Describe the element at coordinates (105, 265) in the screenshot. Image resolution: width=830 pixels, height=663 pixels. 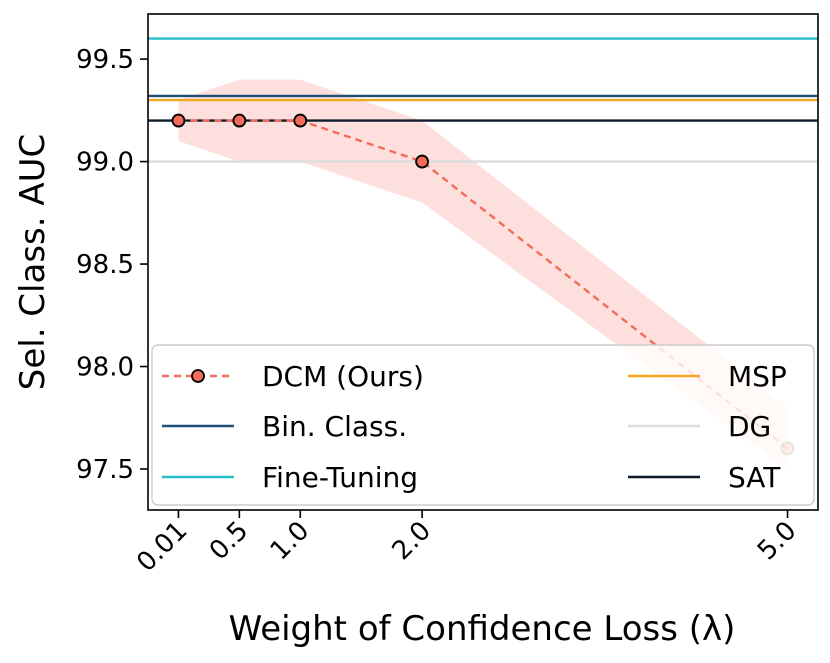
I see `y-tick-label: 98.5` at that location.